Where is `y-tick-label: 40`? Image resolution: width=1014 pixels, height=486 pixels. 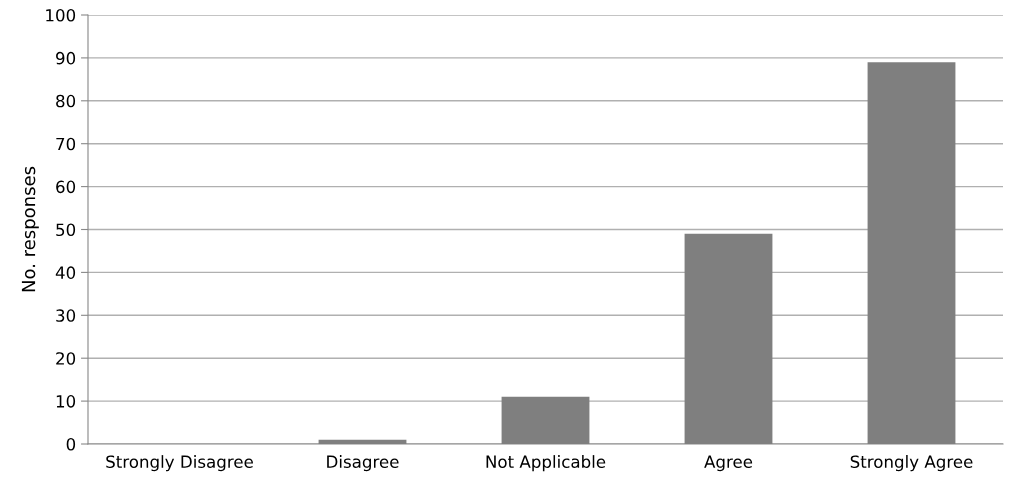 y-tick-label: 40 is located at coordinates (65, 272).